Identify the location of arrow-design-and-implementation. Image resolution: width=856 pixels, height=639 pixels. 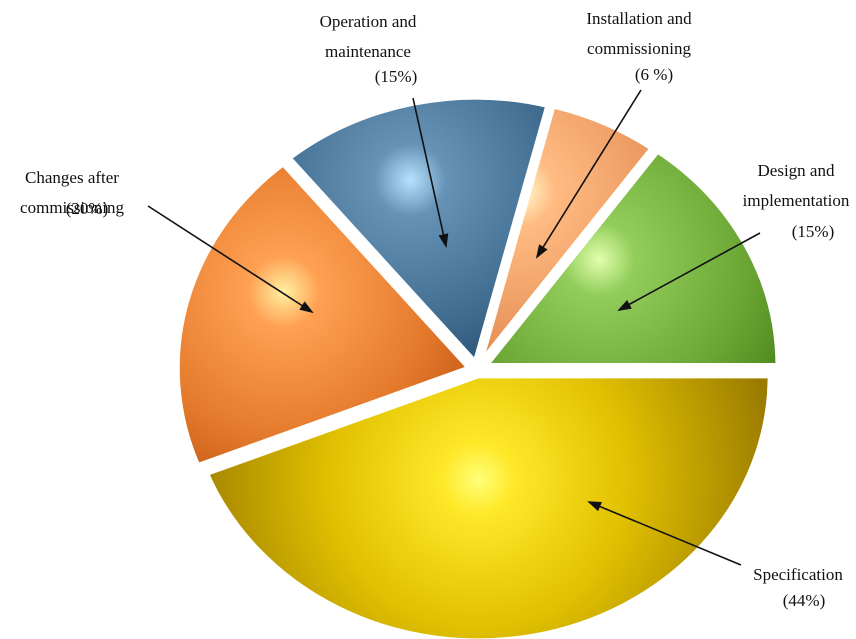
(689, 271).